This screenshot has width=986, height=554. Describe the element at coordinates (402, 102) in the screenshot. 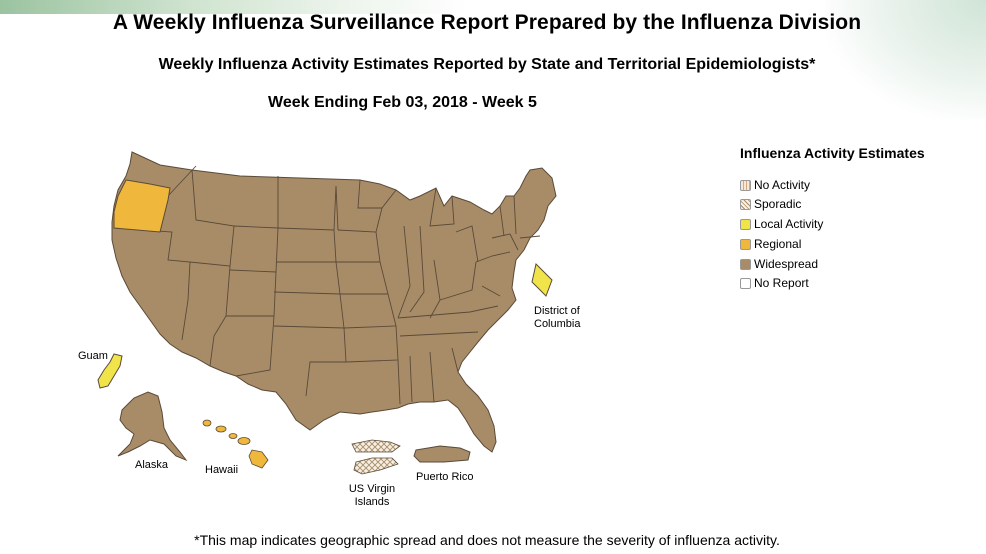

I see `week-label: Week Ending Feb 03, 2018 - Week 5` at that location.